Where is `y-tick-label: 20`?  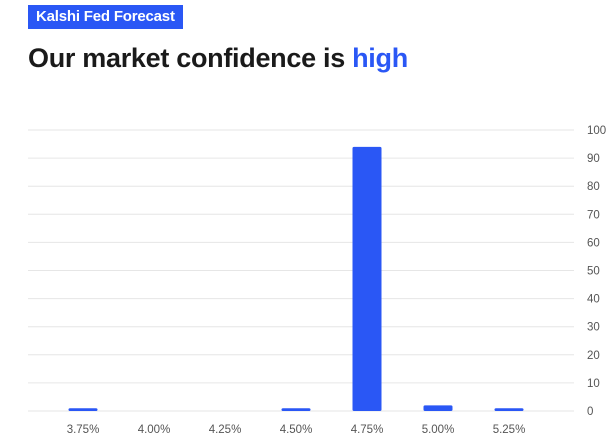 y-tick-label: 20 is located at coordinates (593, 356).